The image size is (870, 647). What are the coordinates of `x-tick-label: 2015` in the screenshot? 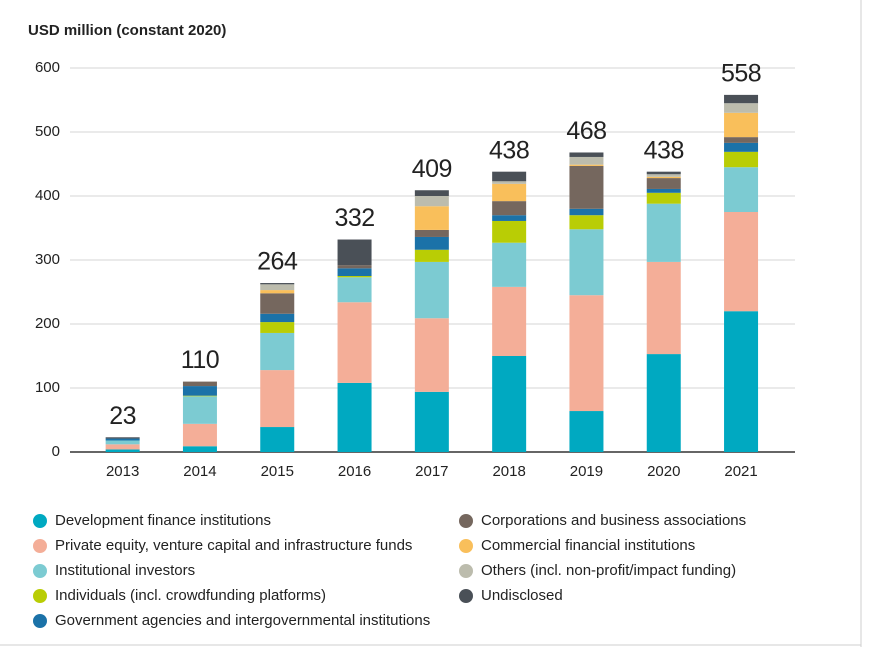 It's located at (277, 471).